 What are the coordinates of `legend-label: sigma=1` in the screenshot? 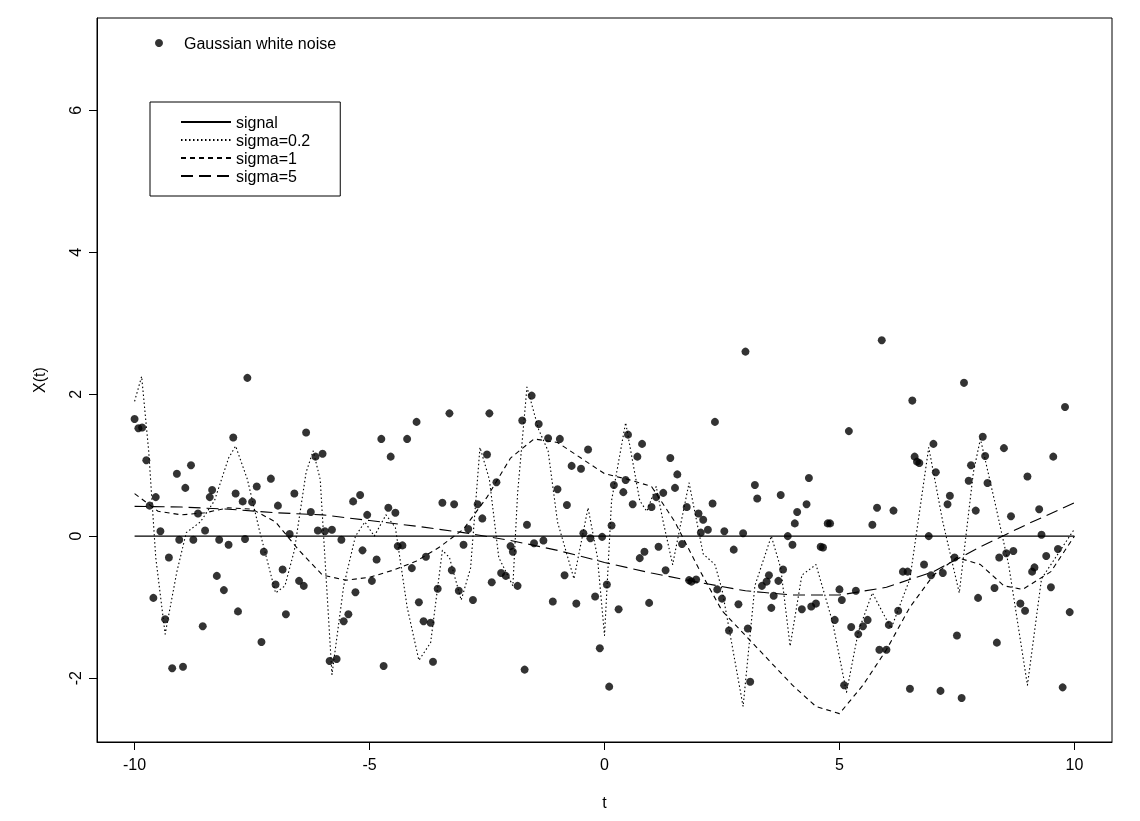 It's located at (267, 158).